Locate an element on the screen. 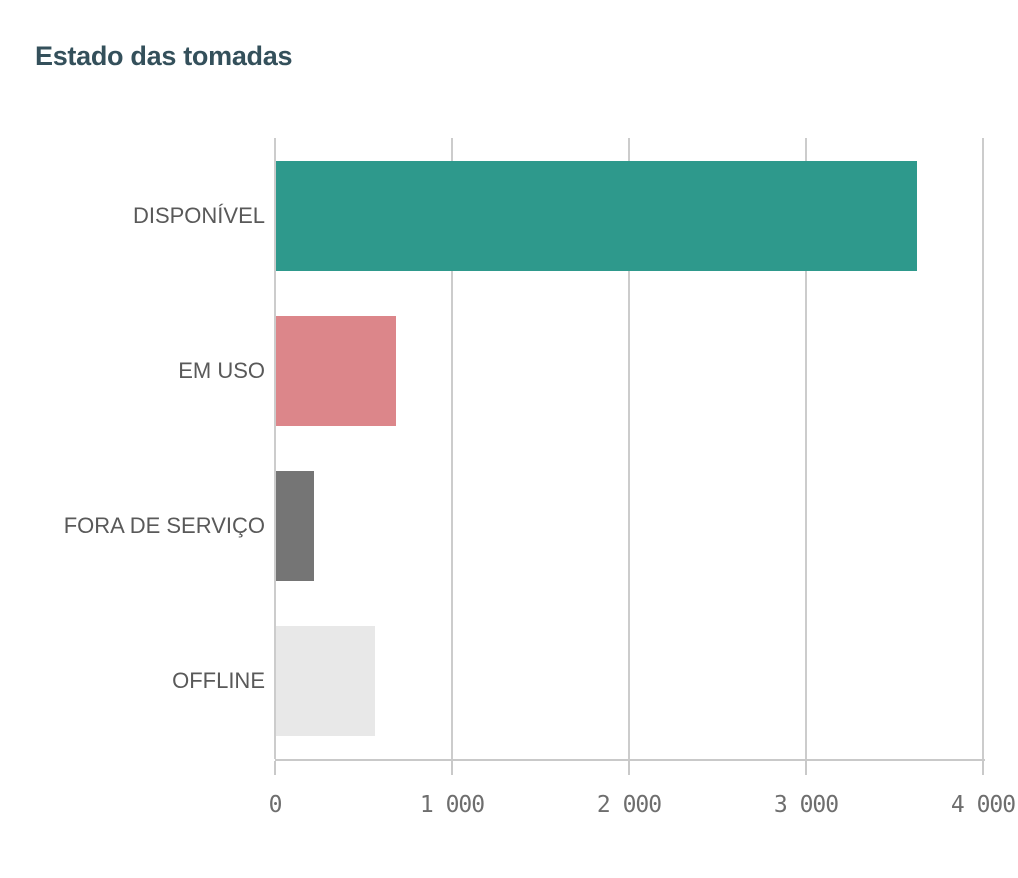 Image resolution: width=1018 pixels, height=878 pixels. x-tick-label: 2 000 is located at coordinates (629, 805).